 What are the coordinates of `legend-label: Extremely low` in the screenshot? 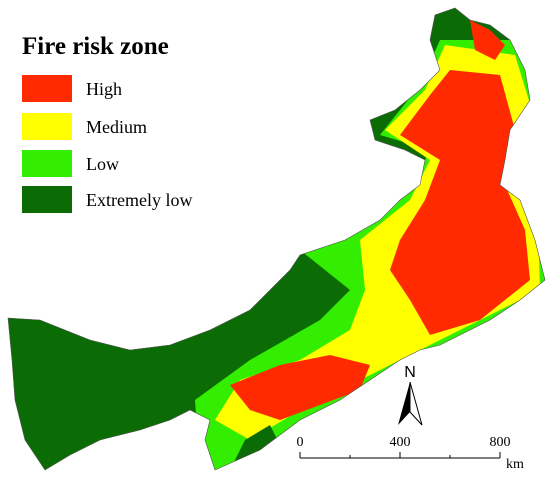 It's located at (139, 200).